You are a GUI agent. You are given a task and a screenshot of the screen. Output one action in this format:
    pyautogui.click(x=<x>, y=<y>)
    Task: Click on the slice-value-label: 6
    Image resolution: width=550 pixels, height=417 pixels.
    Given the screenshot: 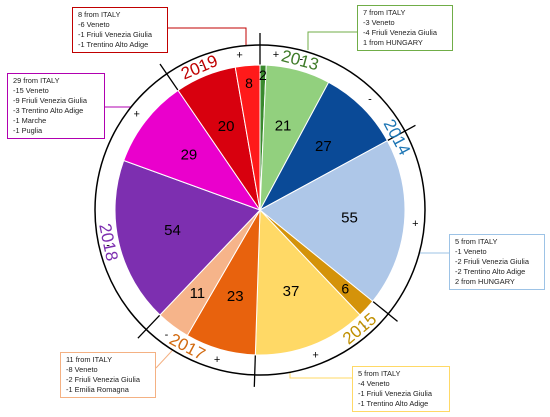 What is the action you would take?
    pyautogui.click(x=345, y=289)
    